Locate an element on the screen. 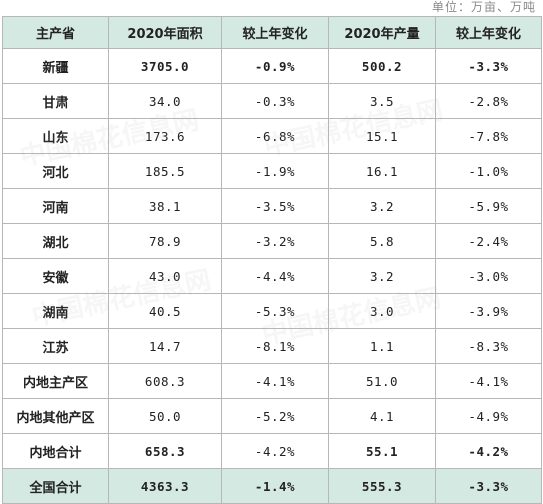  output-cell: 3.0 is located at coordinates (382, 311).